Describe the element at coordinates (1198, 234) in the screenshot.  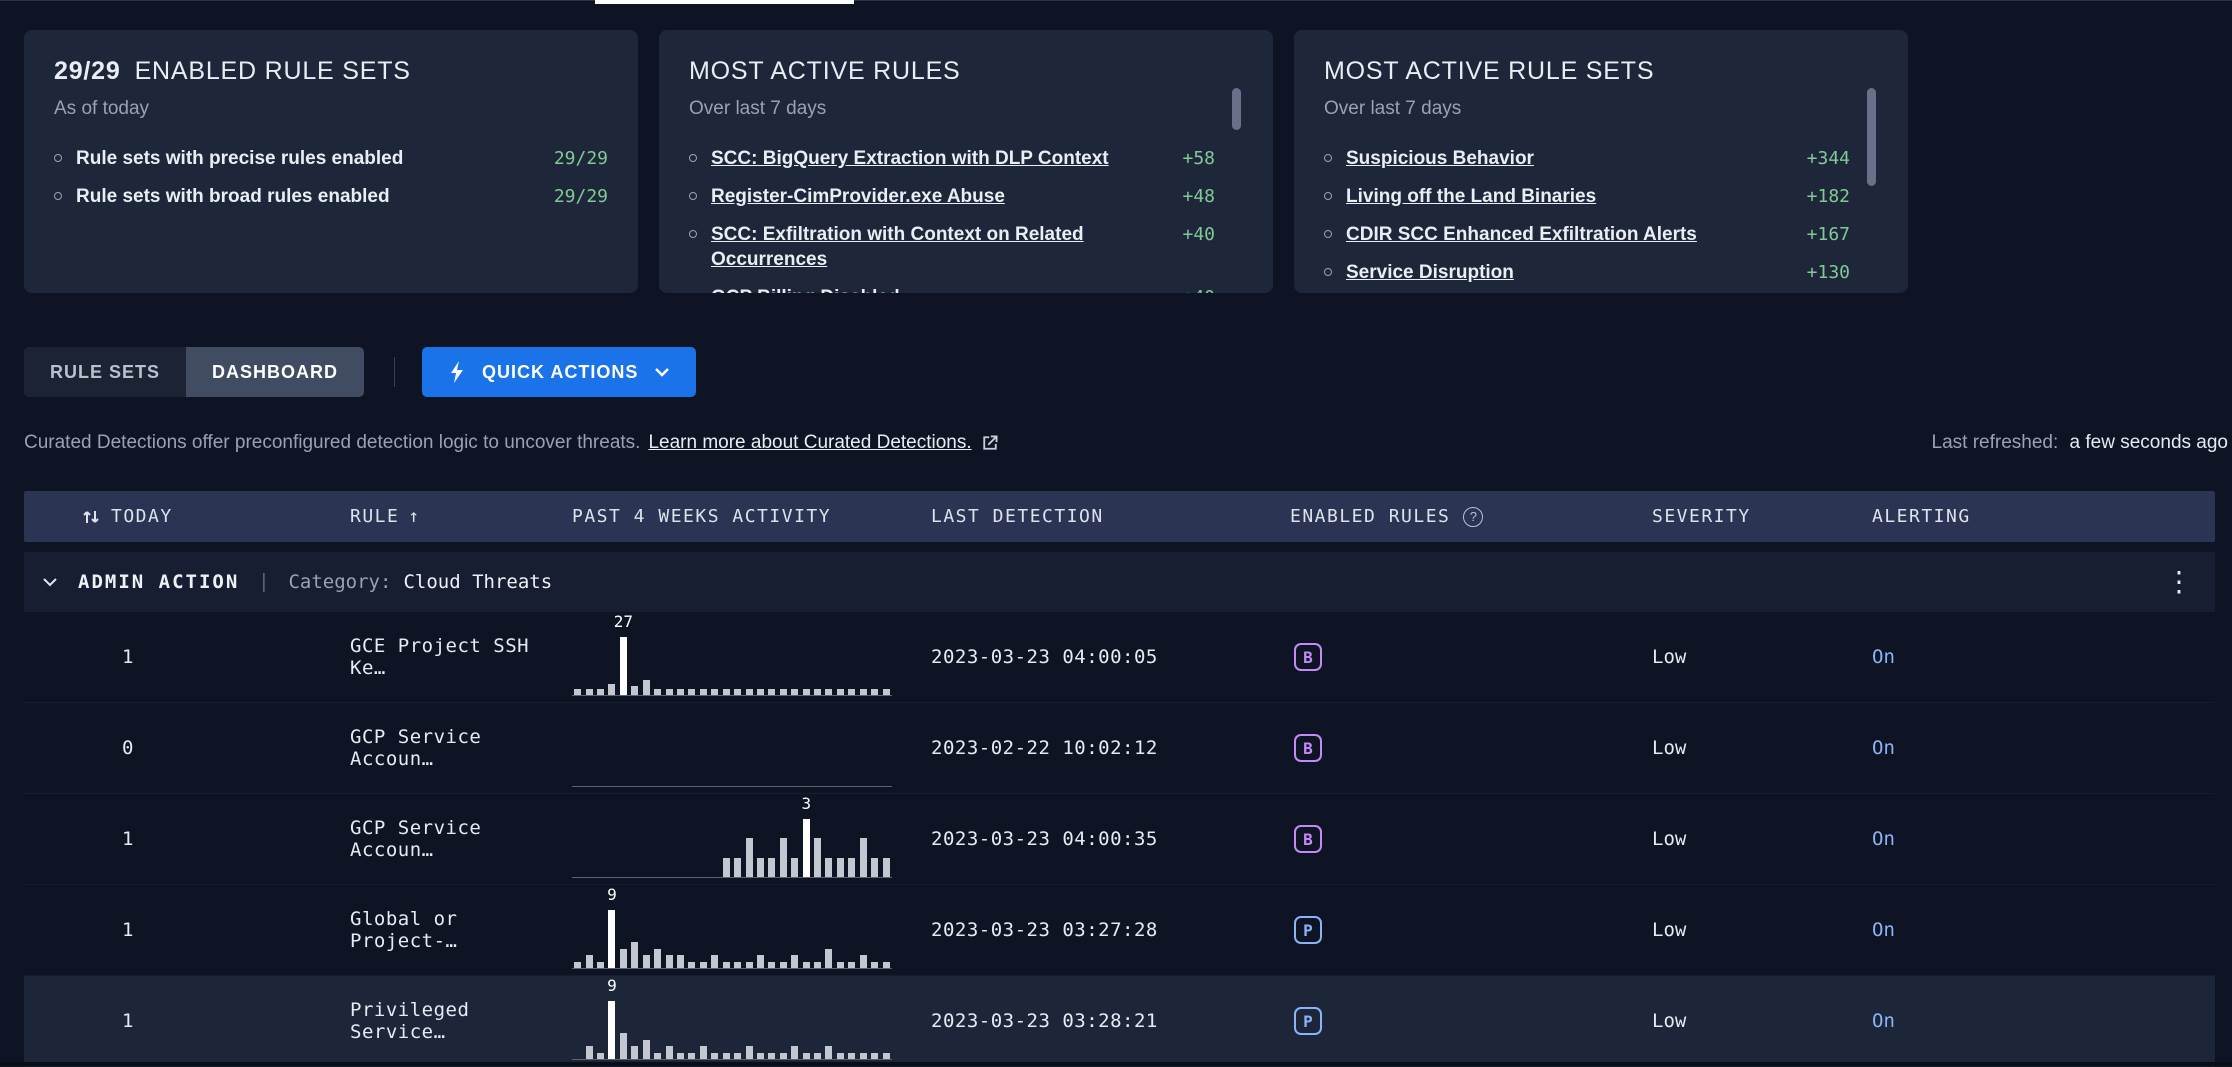
I see `metric-value: +40` at that location.